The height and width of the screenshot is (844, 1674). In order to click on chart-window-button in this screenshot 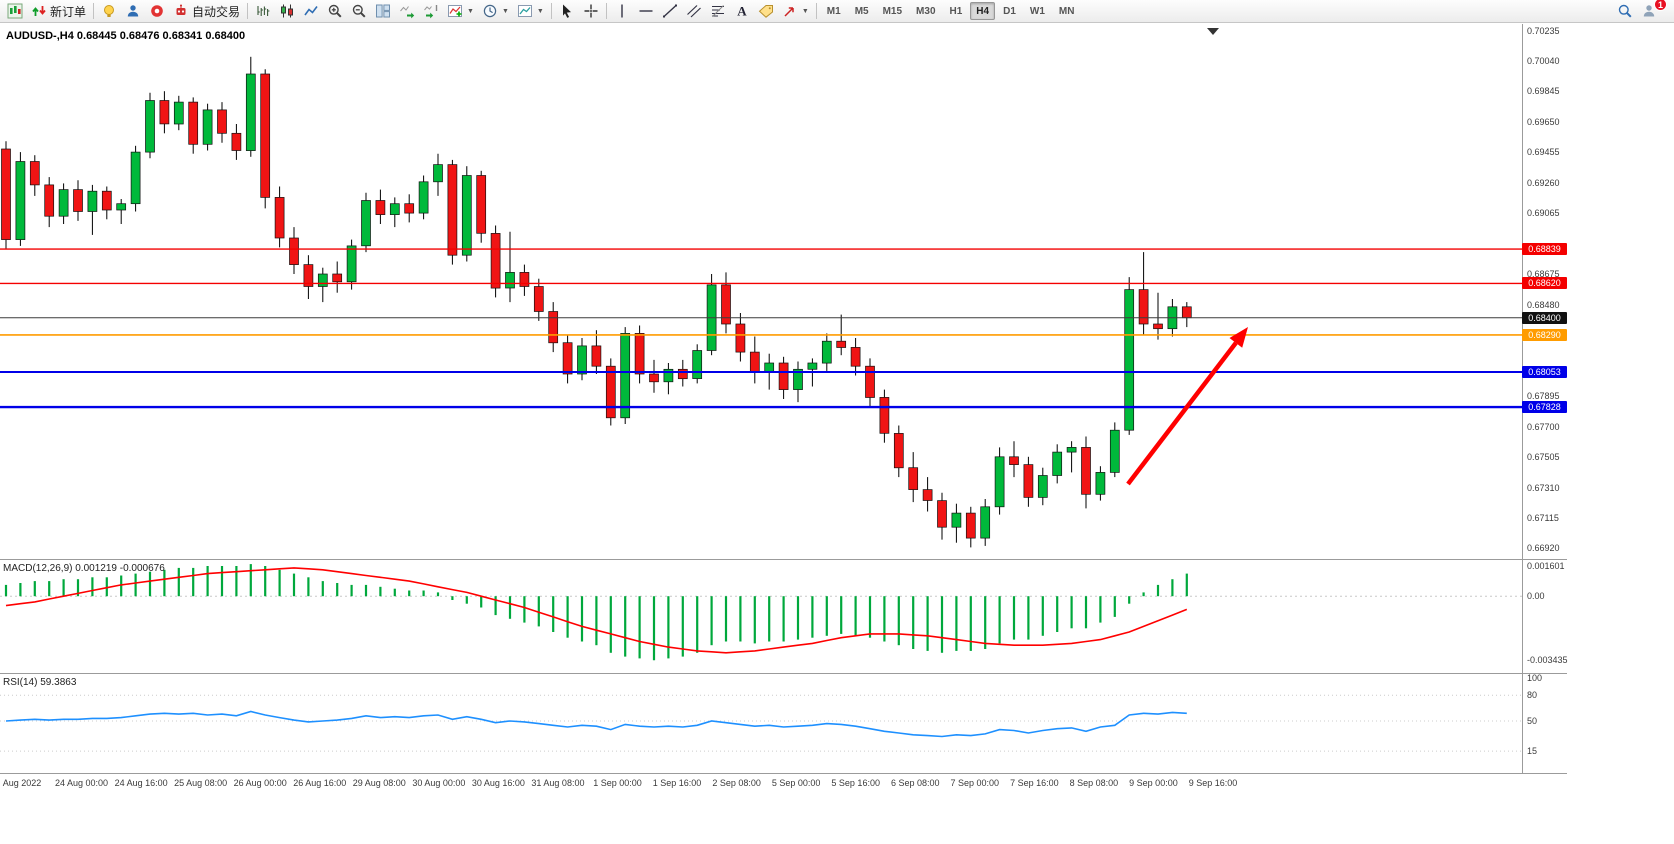, I will do `click(15, 11)`.